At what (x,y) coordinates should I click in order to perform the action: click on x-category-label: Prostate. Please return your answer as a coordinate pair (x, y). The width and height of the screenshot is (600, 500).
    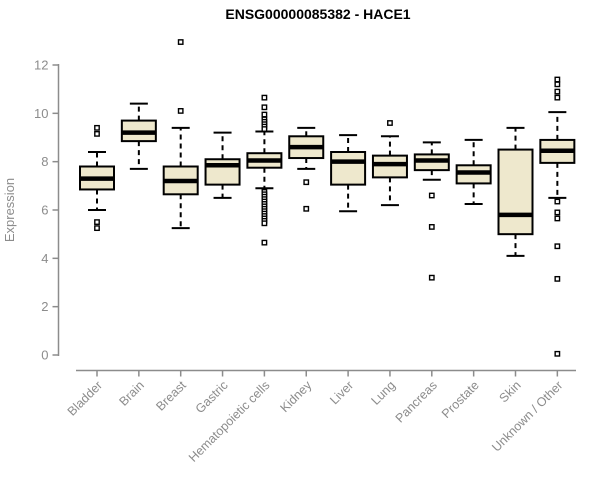
    Looking at the image, I should click on (460, 399).